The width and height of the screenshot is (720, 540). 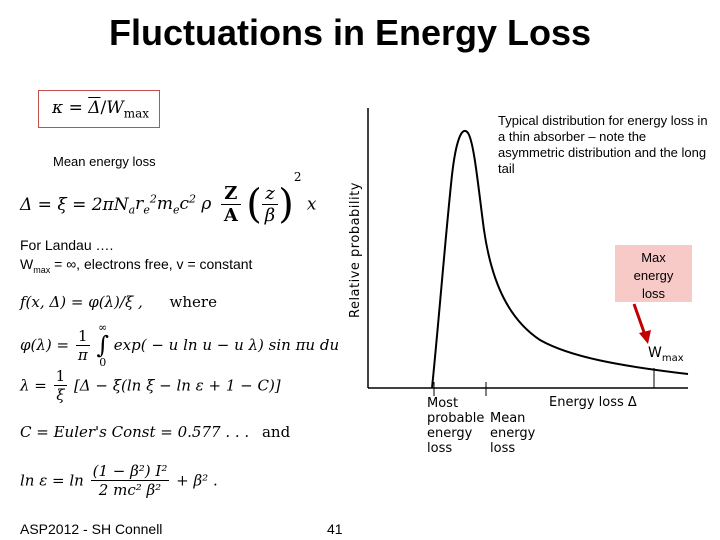 I want to click on equation-f: f(x, Δ) = φ(λ)/ξ , where, so click(x=118, y=302).